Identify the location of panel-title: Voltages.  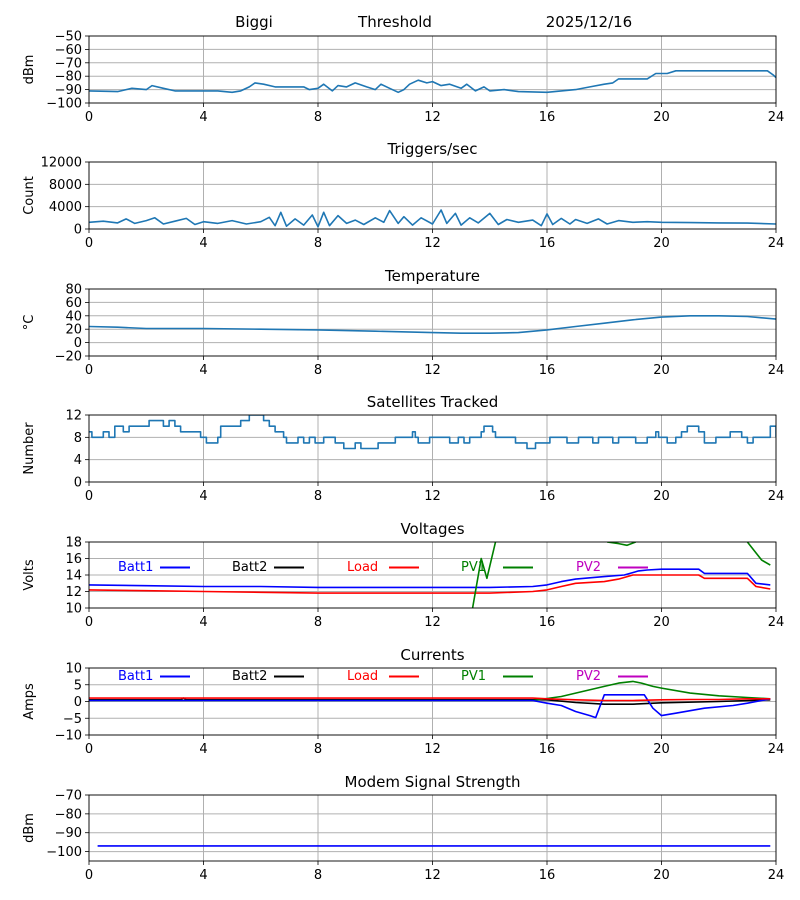
(432, 529).